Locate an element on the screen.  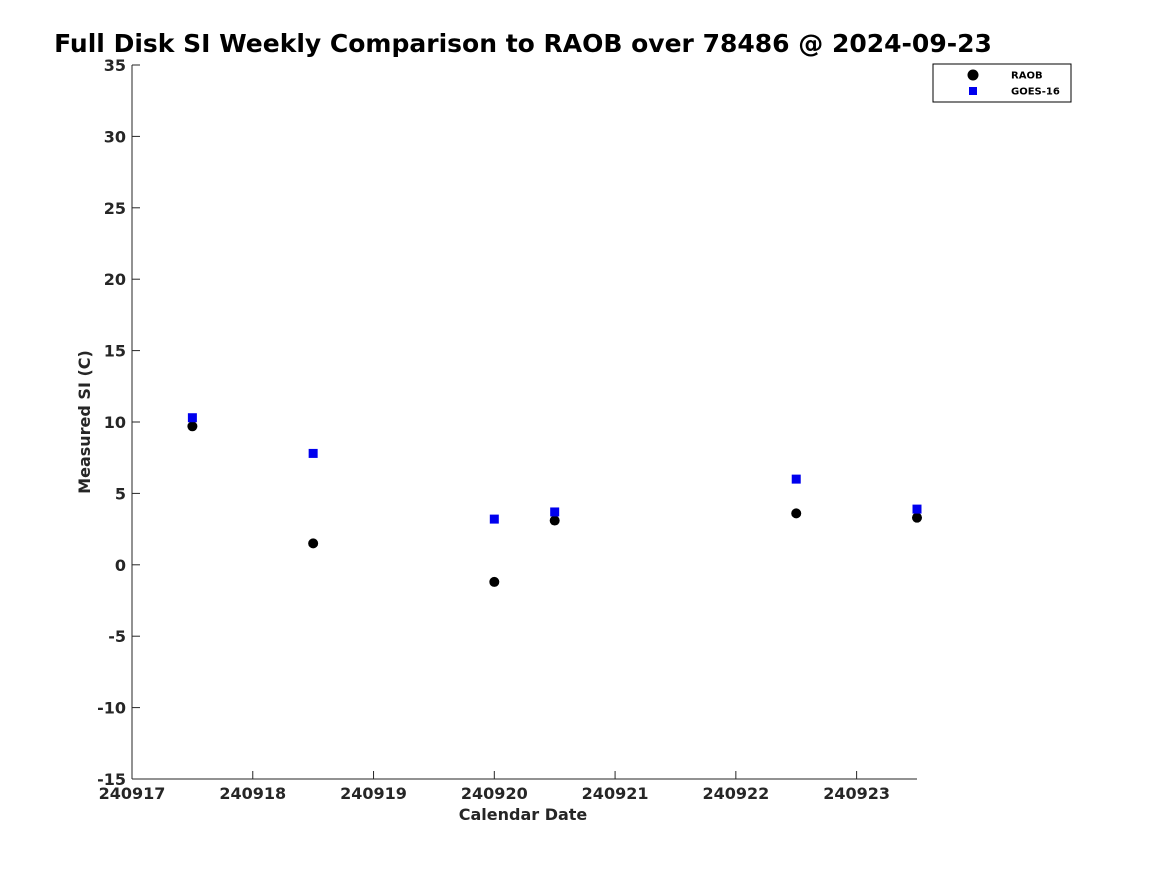
x-tick-label: 240919 is located at coordinates (373, 793).